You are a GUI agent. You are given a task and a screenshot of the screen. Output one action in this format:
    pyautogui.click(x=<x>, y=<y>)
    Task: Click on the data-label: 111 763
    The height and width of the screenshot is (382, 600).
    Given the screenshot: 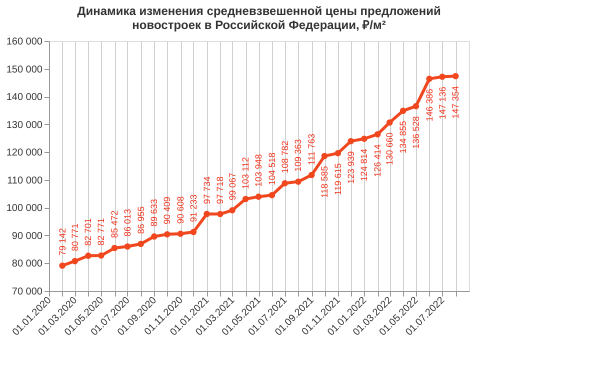 What is the action you would take?
    pyautogui.click(x=311, y=149)
    